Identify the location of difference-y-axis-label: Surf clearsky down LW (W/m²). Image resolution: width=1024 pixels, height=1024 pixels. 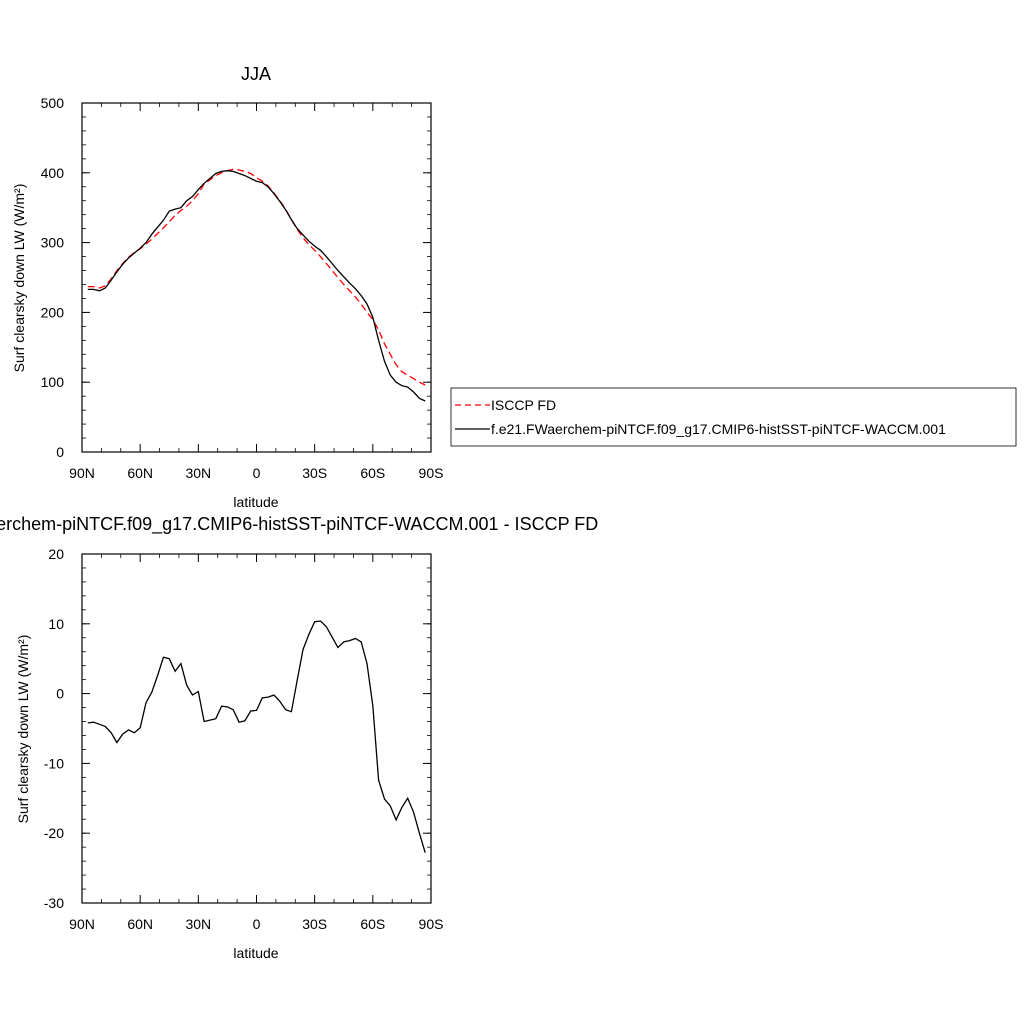
(23, 729).